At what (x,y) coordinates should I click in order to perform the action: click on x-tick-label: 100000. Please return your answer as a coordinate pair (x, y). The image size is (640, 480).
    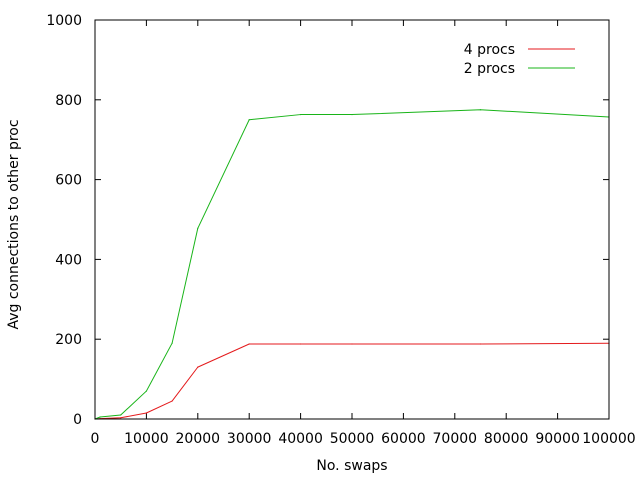
    Looking at the image, I should click on (608, 439).